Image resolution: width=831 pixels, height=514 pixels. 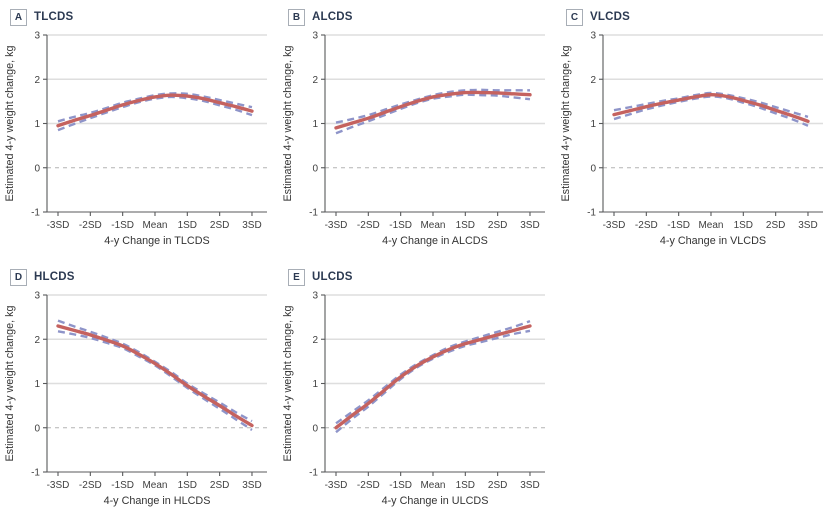 What do you see at coordinates (435, 501) in the screenshot?
I see `x-axis-title: 4-y Change in ULCDS` at bounding box center [435, 501].